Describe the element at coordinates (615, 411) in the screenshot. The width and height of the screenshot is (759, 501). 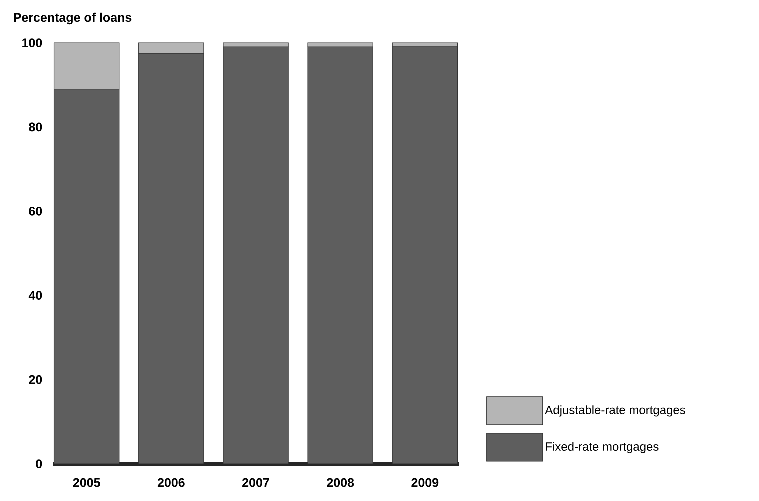
I see `legend-label: Adjustable-rate mortgages` at that location.